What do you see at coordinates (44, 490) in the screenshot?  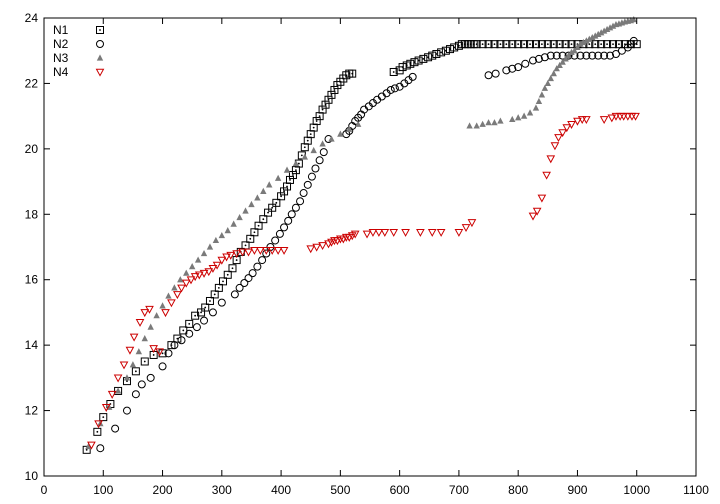 I see `x-tick-label: 0` at bounding box center [44, 490].